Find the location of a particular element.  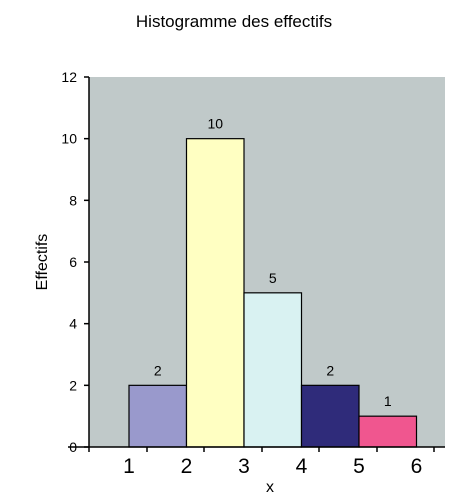

y-tick-label: 2 is located at coordinates (73, 385).